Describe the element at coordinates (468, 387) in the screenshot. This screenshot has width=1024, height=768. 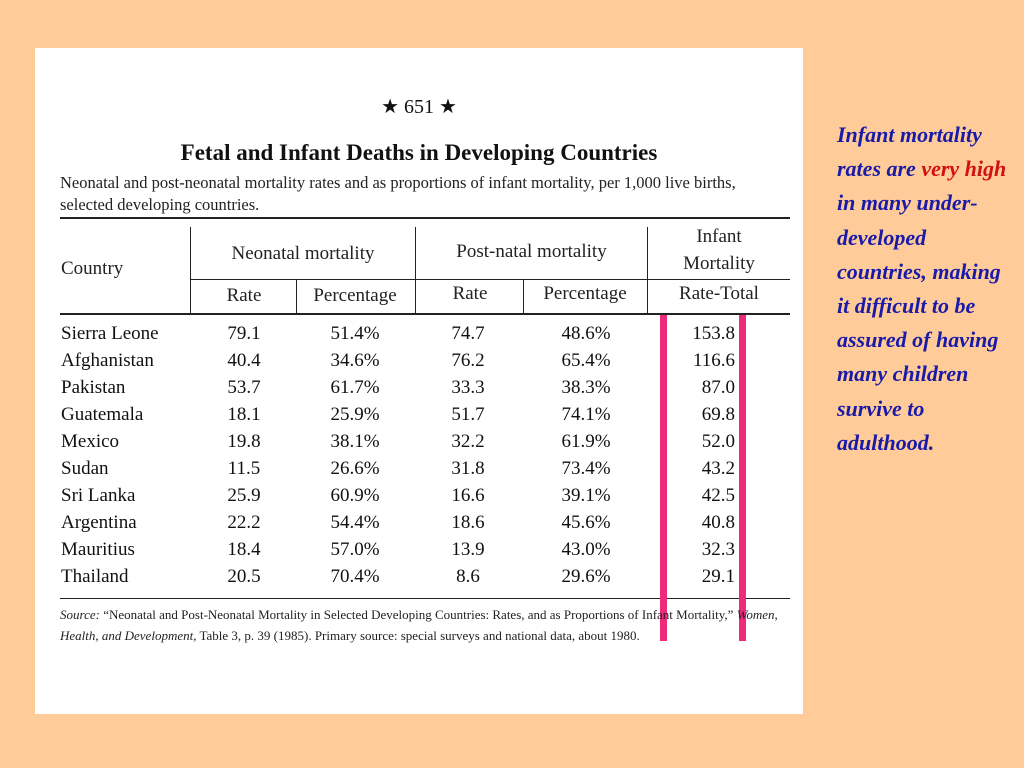
I see `cell-postnatal-rate: 33.3` at that location.